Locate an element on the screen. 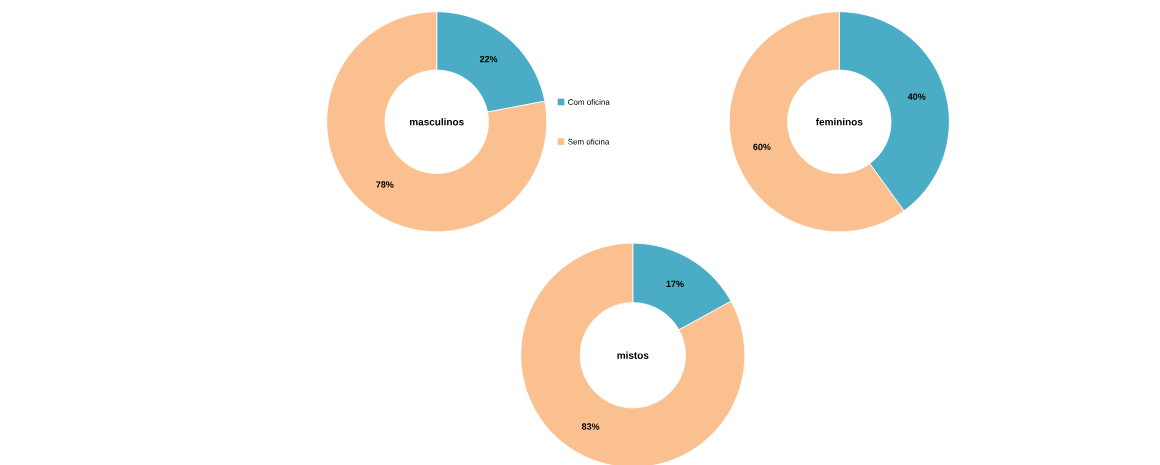 Image resolution: width=1160 pixels, height=465 pixels. data-label: 40% is located at coordinates (916, 96).